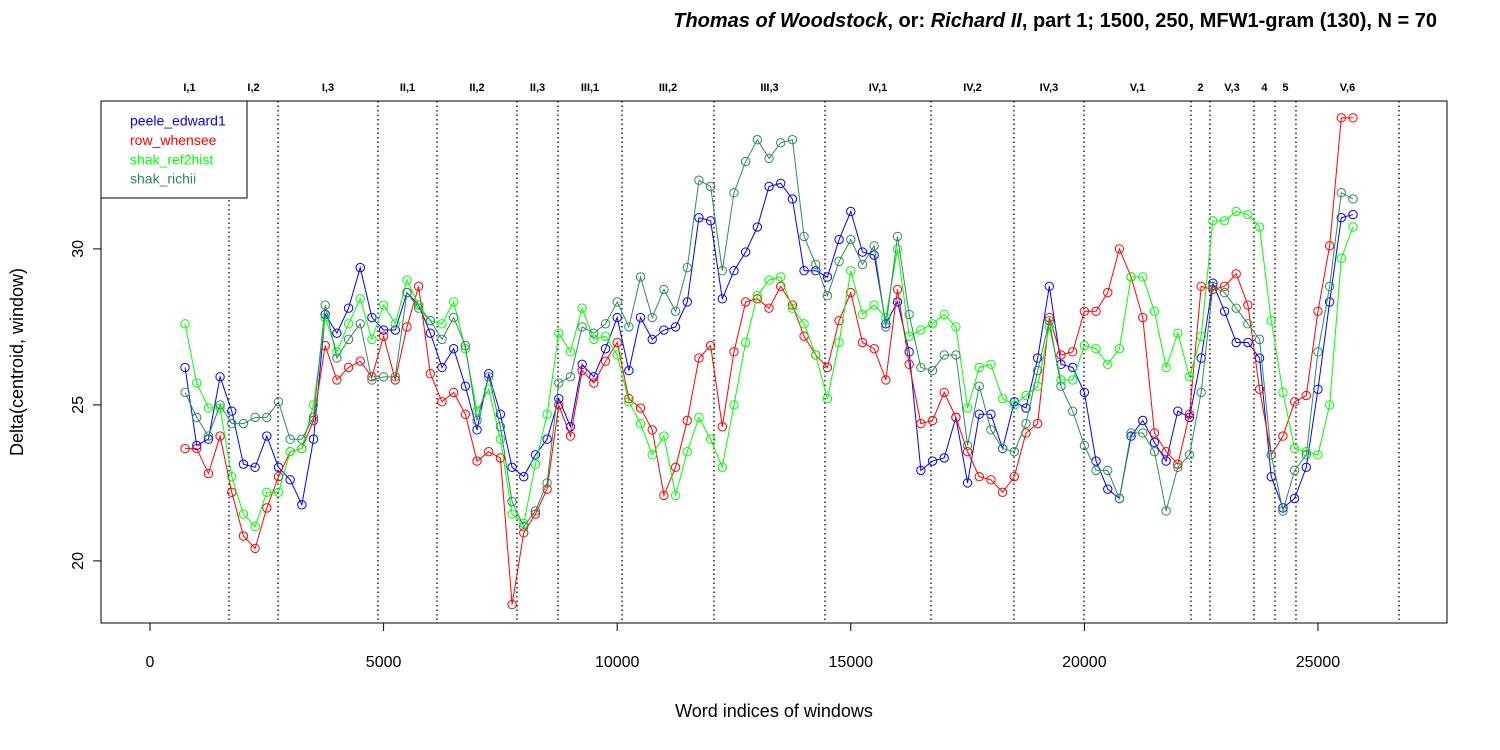 The width and height of the screenshot is (1500, 750). Describe the element at coordinates (851, 662) in the screenshot. I see `x-tick-label: 15000` at that location.